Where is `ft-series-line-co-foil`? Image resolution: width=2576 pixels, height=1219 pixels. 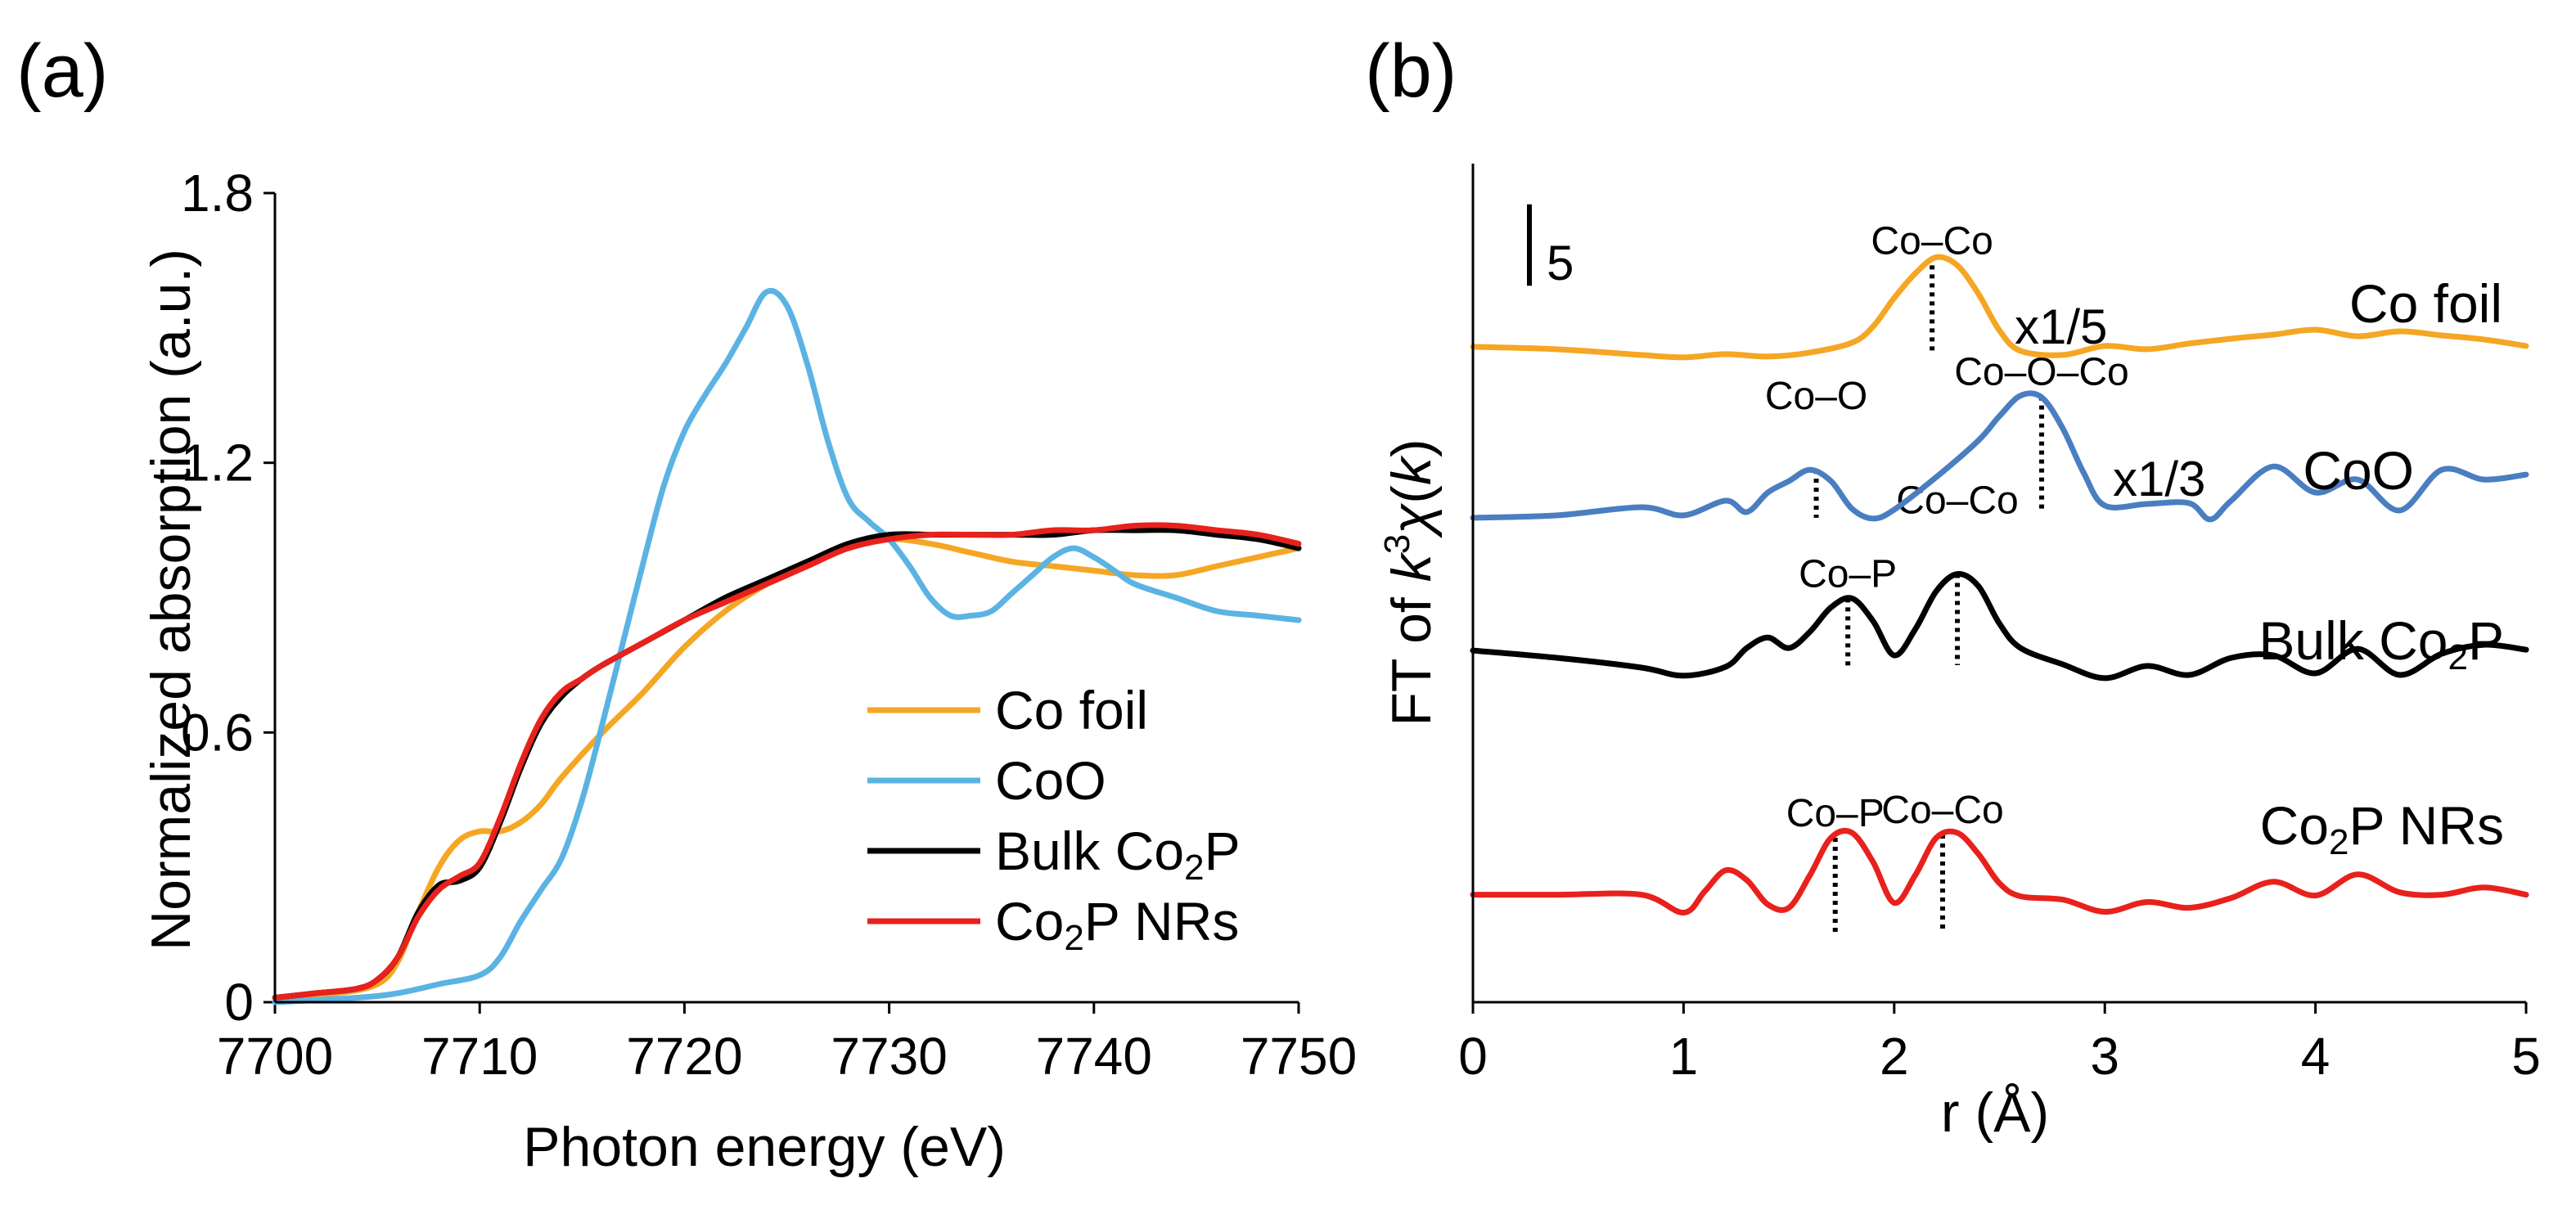 ft-series-line-co-foil is located at coordinates (1999, 308).